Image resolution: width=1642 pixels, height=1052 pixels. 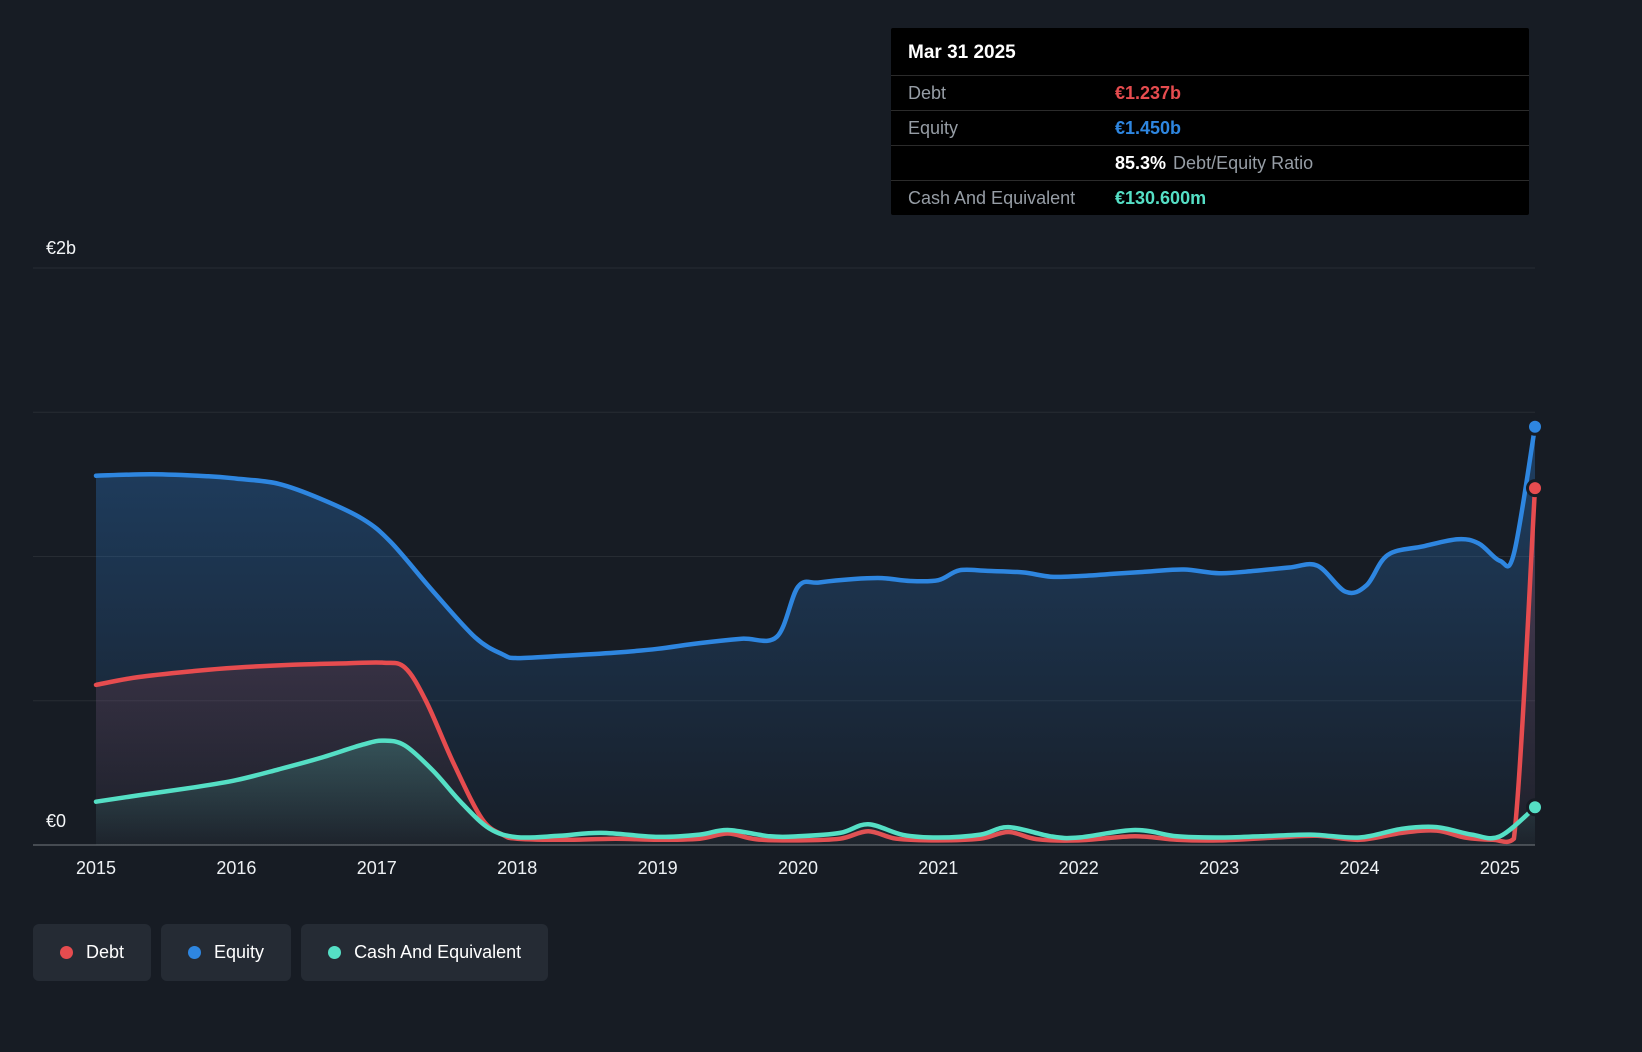 What do you see at coordinates (236, 868) in the screenshot?
I see `x-axis-label: 2016` at bounding box center [236, 868].